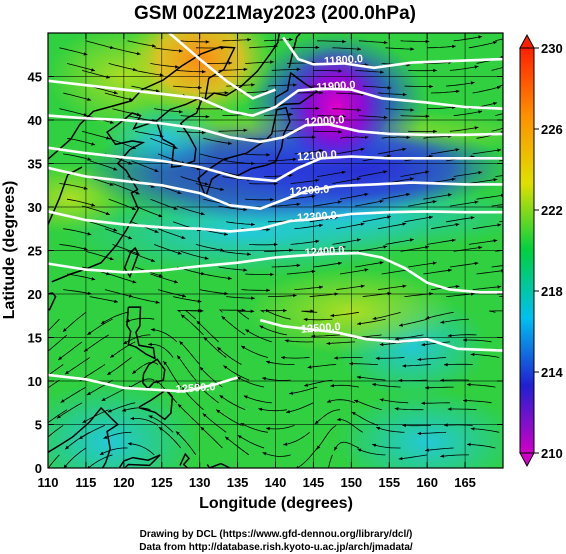  Describe the element at coordinates (552, 372) in the screenshot. I see `colorbar-tick-label-214: 214` at that location.